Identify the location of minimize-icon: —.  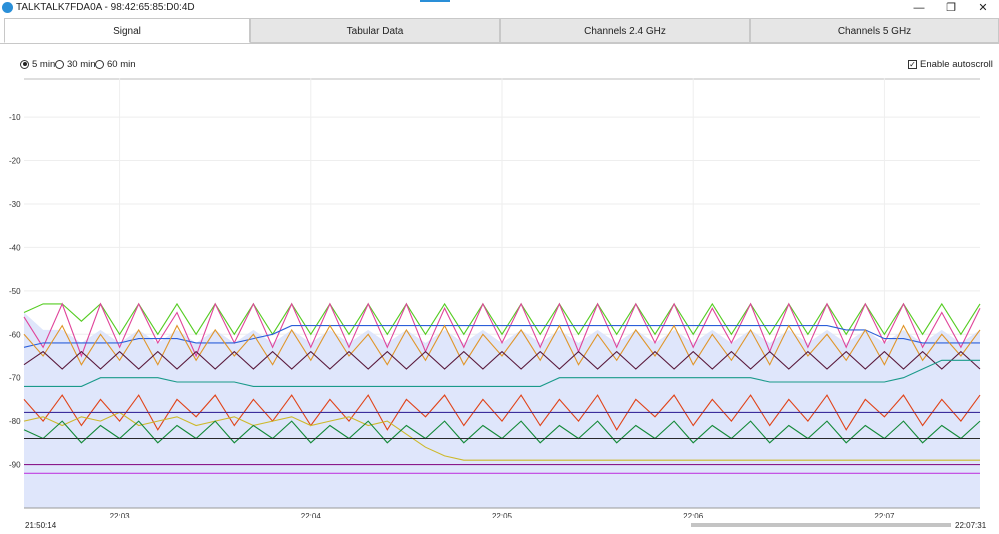
(919, 8).